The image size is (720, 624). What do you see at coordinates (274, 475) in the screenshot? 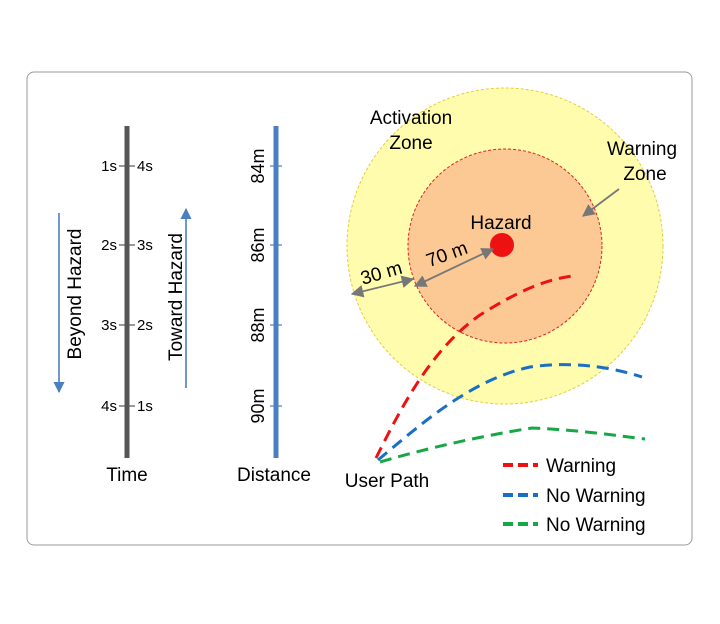
I see `distance-axis-label: Distance` at bounding box center [274, 475].